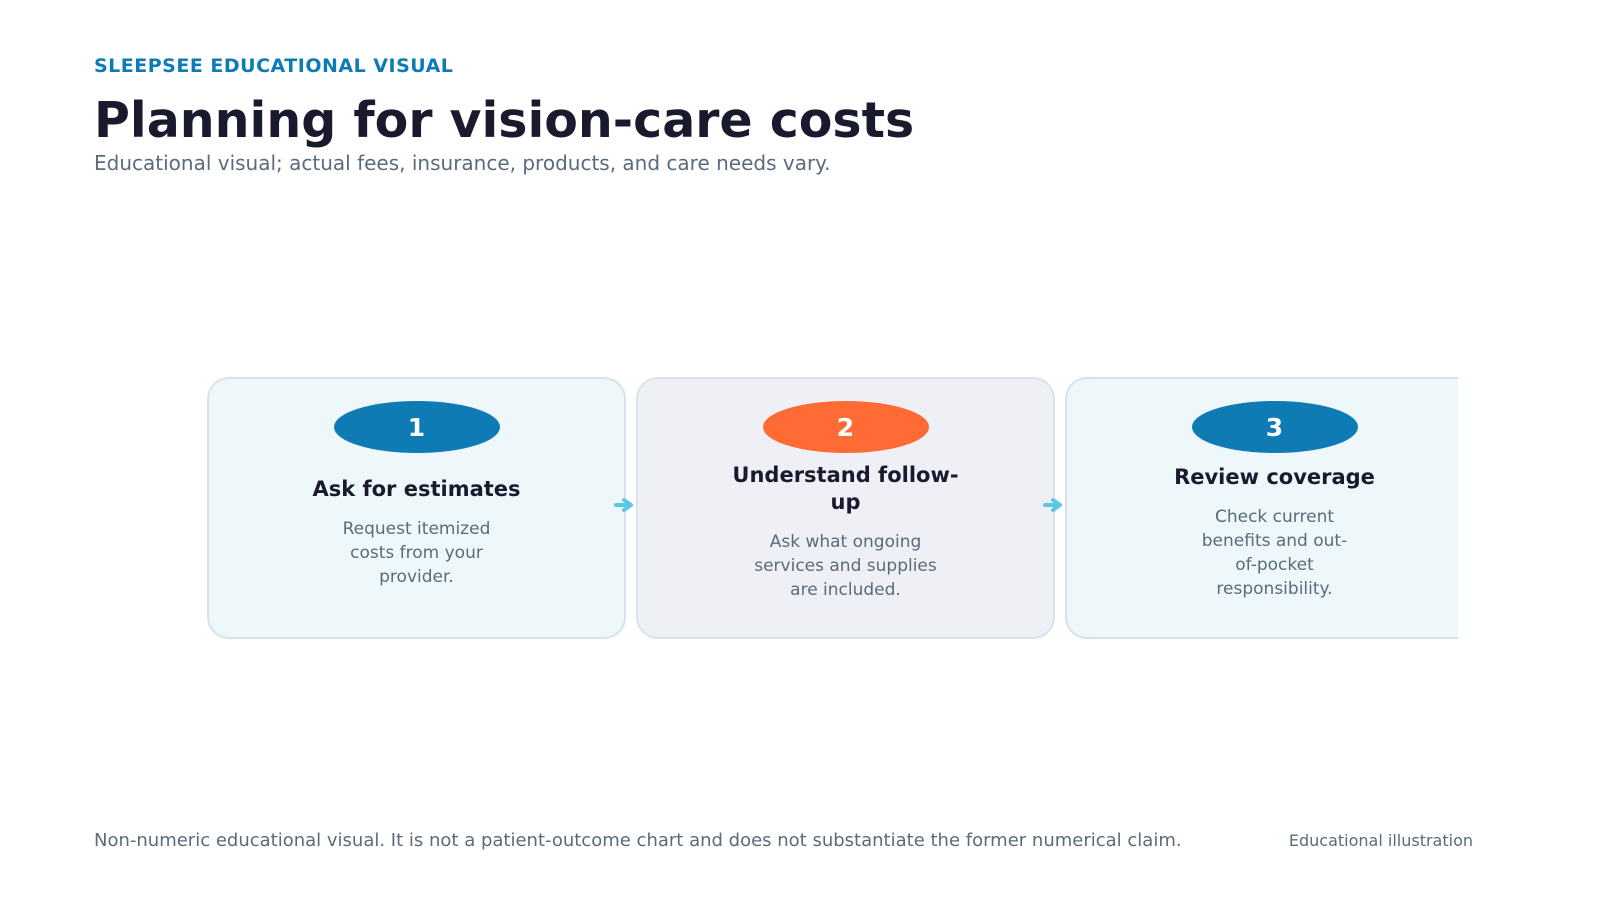 This screenshot has width=1600, height=900. Describe the element at coordinates (416, 427) in the screenshot. I see `step-number: 1` at that location.